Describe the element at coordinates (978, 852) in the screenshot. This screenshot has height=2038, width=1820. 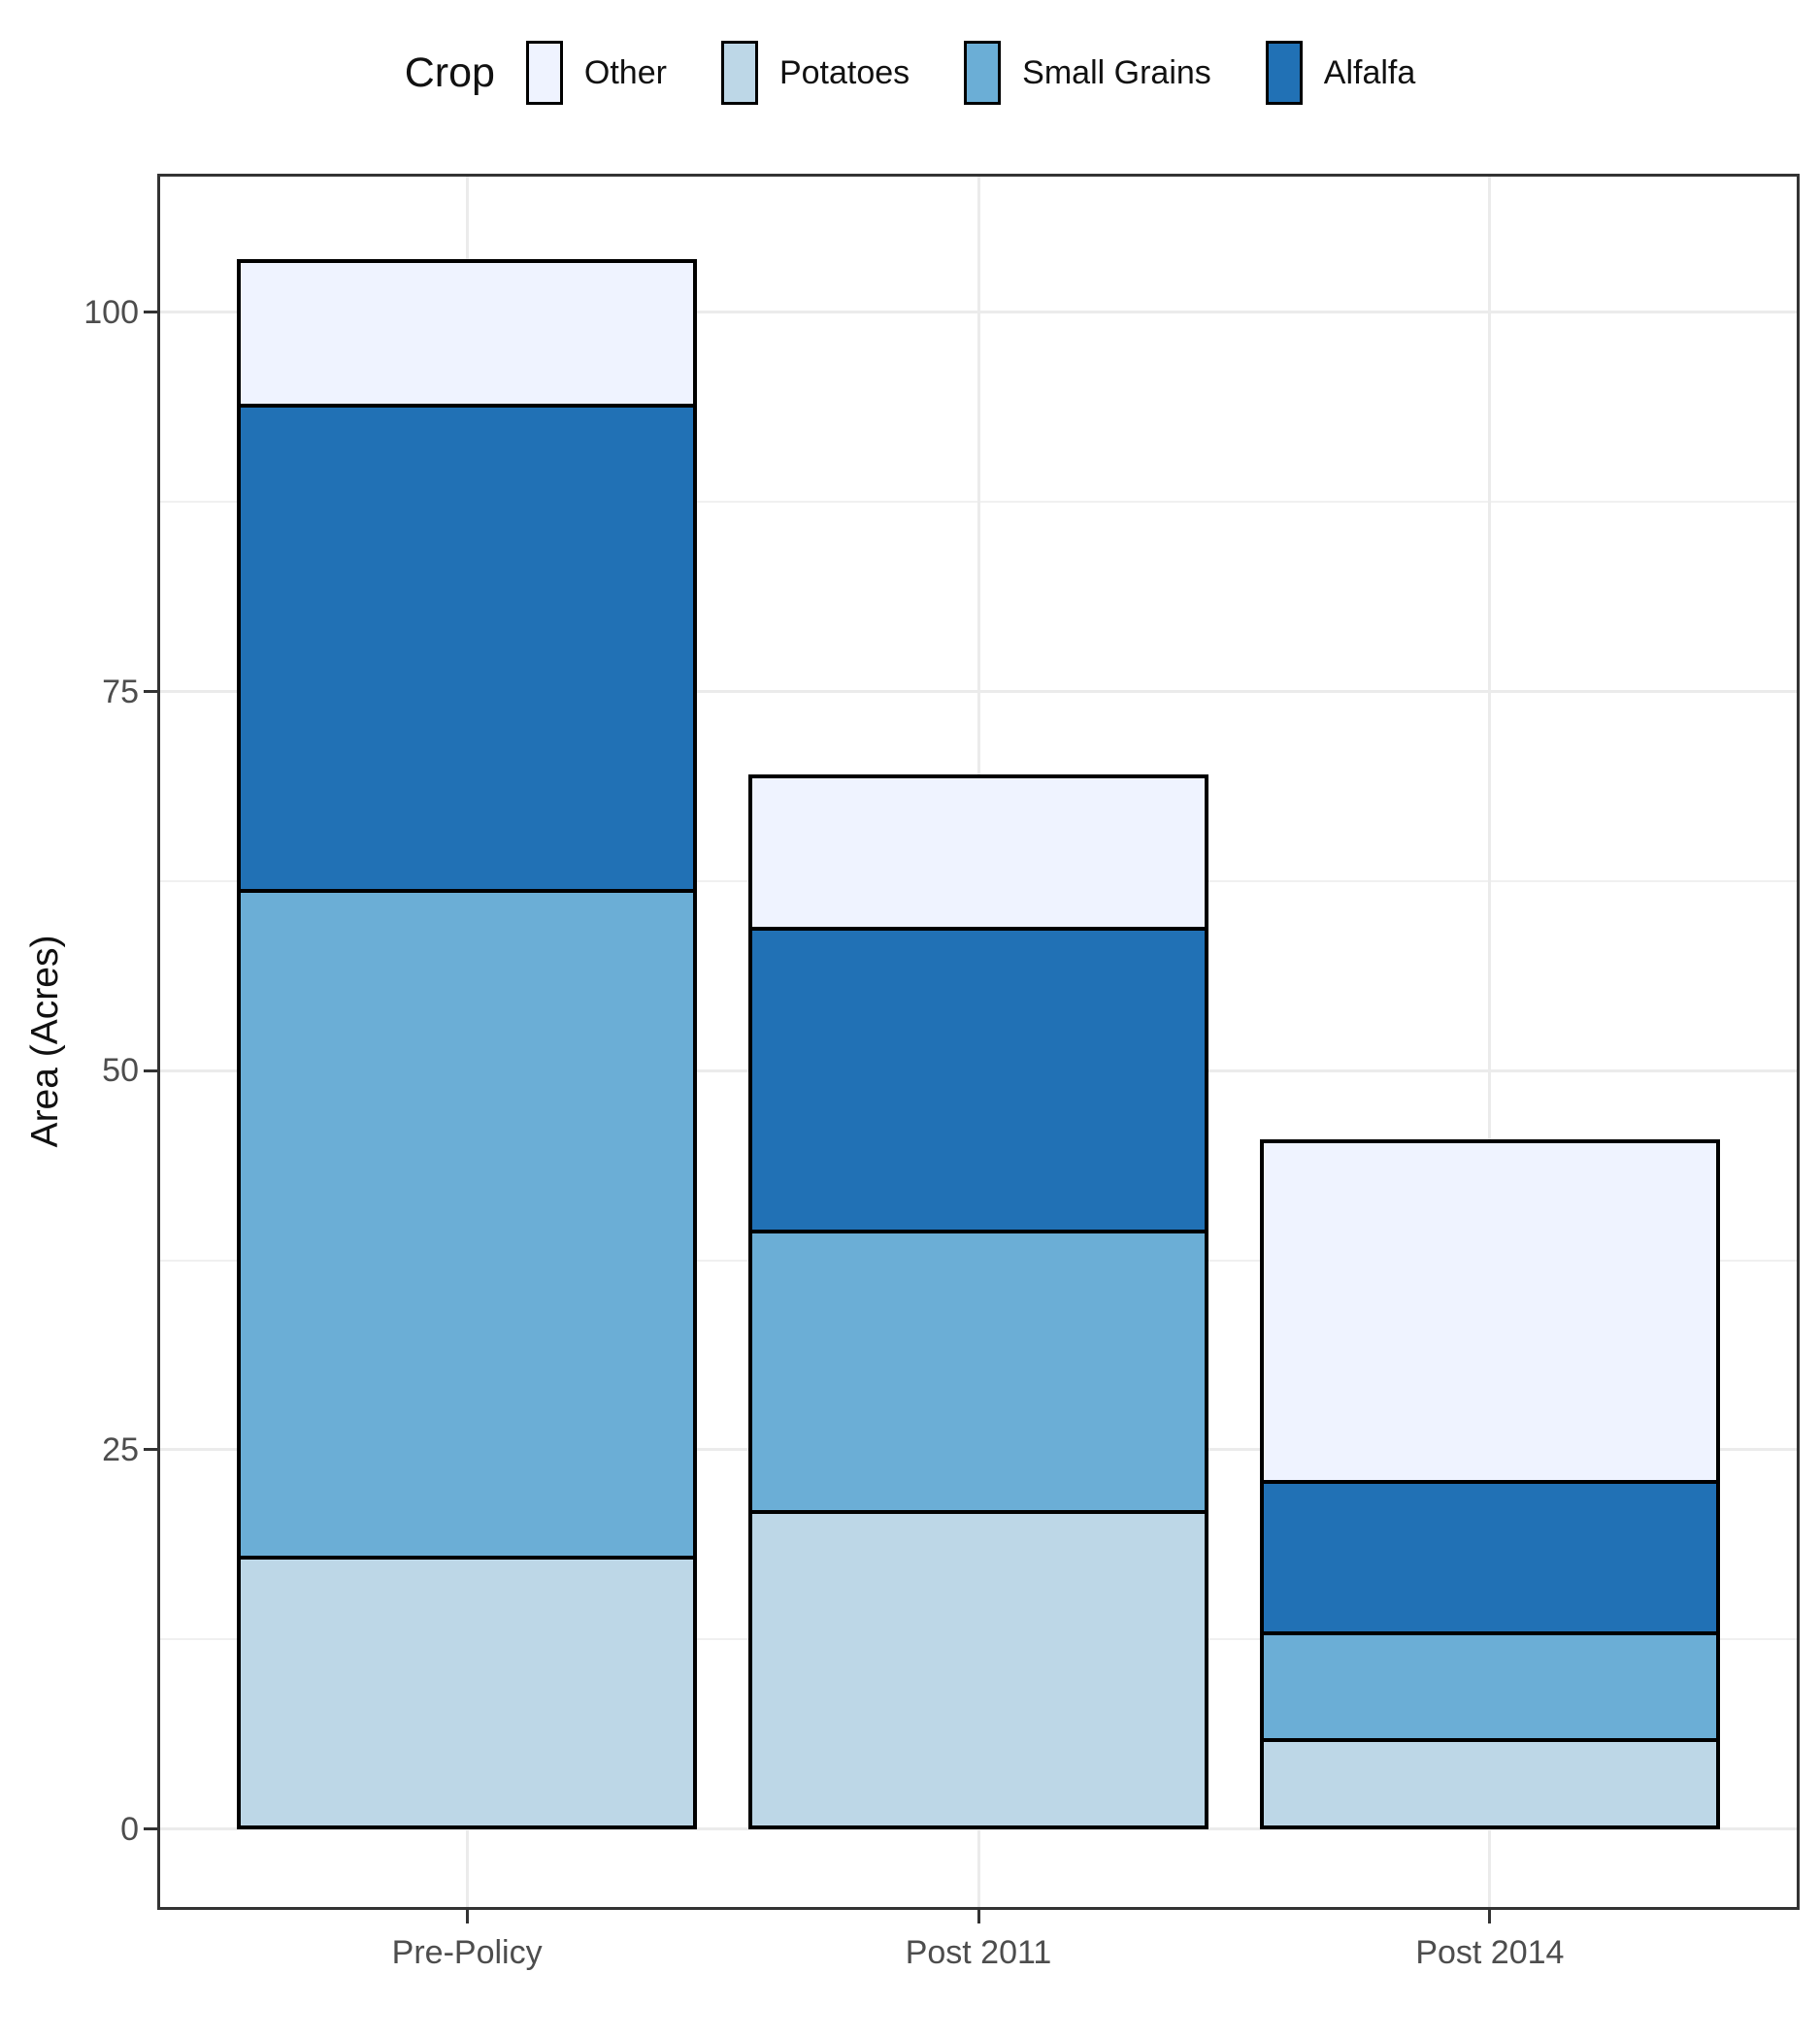
I see `bar-segment-post-2011-other` at that location.